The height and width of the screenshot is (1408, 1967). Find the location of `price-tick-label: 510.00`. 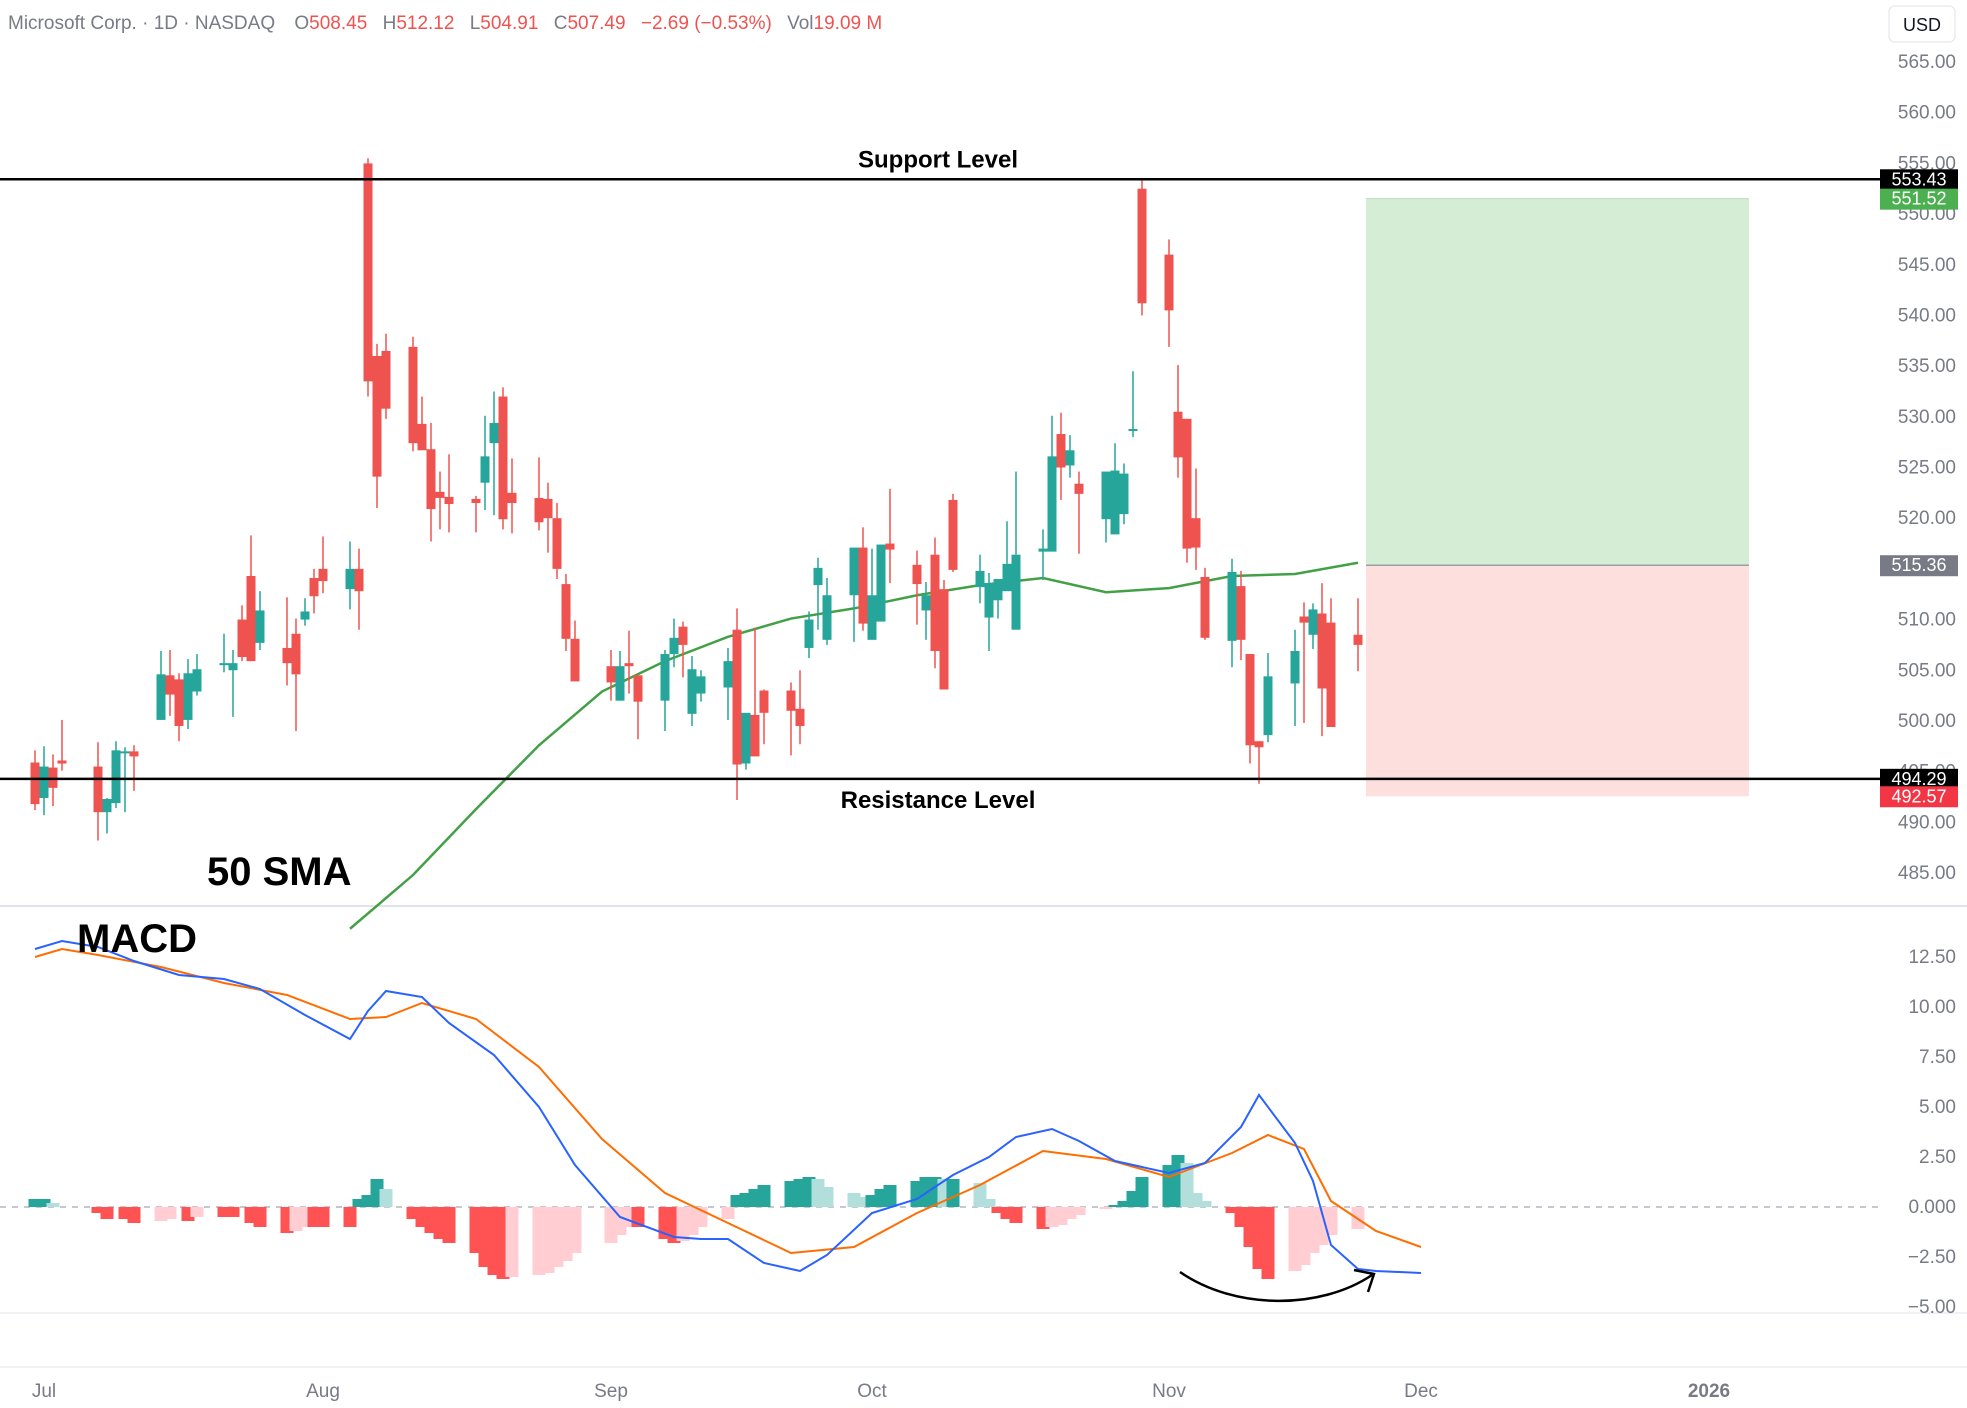

price-tick-label: 510.00 is located at coordinates (1927, 620).